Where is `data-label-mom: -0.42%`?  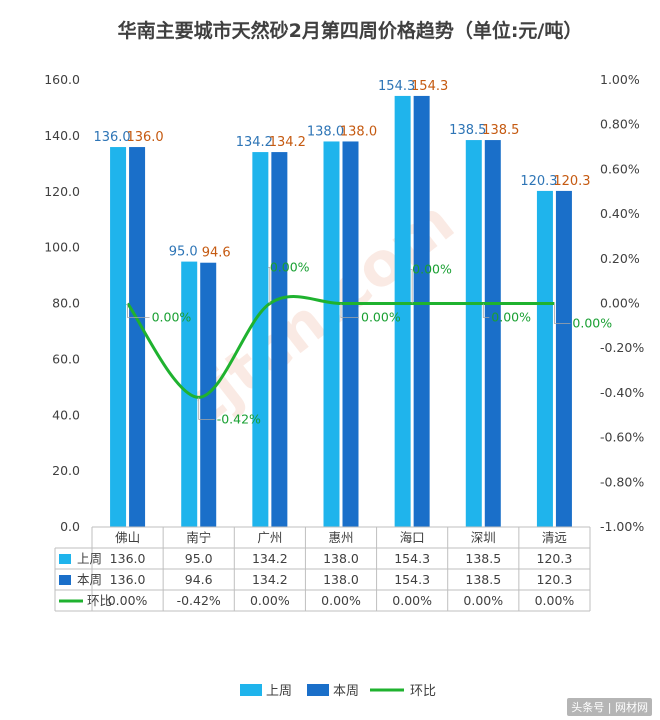
data-label-mom: -0.42% is located at coordinates (239, 418).